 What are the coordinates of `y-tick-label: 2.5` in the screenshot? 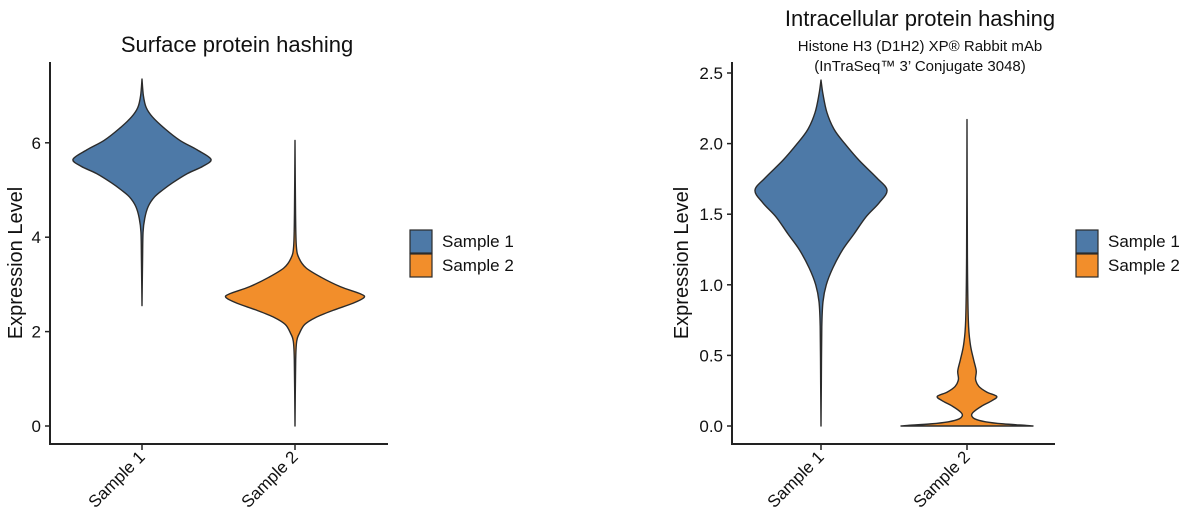 It's located at (711, 73).